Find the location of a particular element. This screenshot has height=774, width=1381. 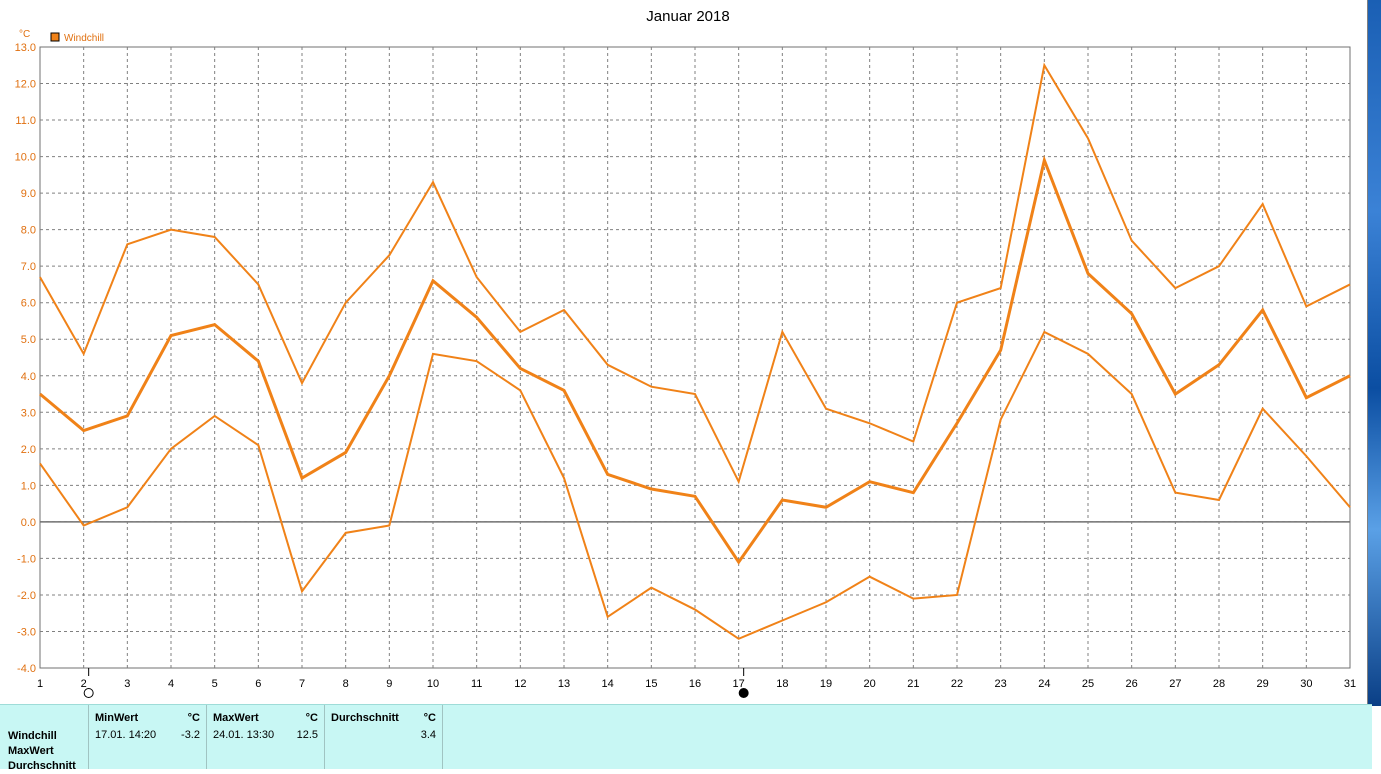

y-tick-label: 3.0 is located at coordinates (28, 413).